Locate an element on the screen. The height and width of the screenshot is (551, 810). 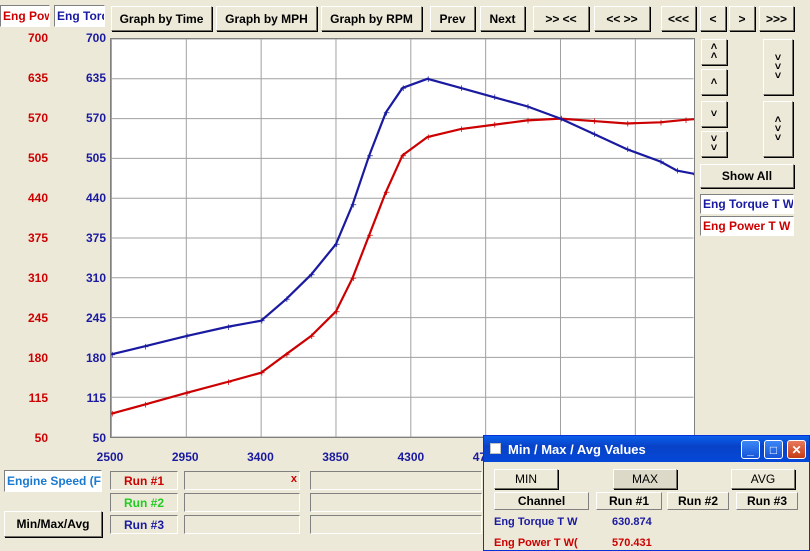
close-icon: ✕ is located at coordinates (796, 449).